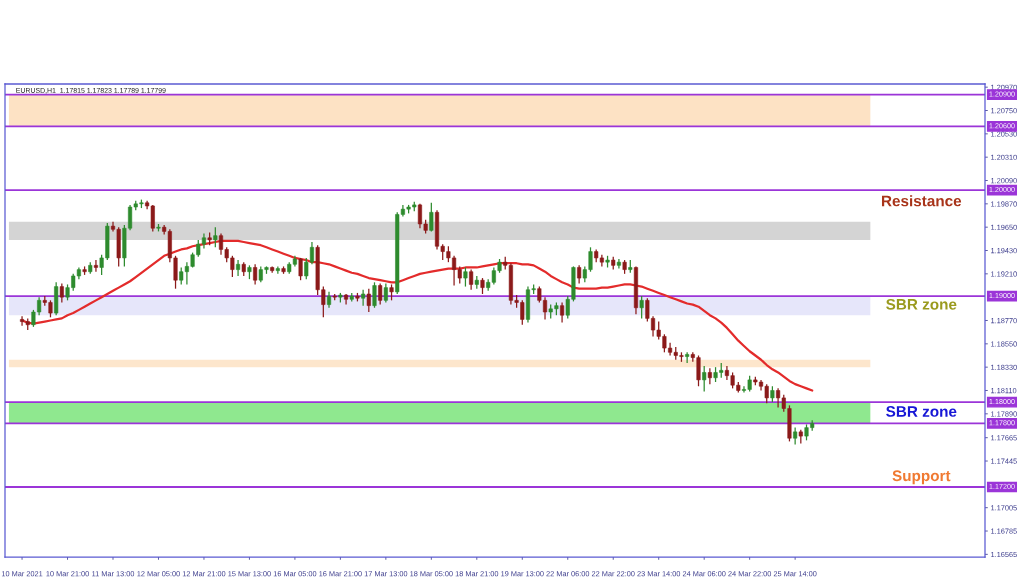 The width and height of the screenshot is (1024, 587). What do you see at coordinates (921, 201) in the screenshot?
I see `text: Resistance` at bounding box center [921, 201].